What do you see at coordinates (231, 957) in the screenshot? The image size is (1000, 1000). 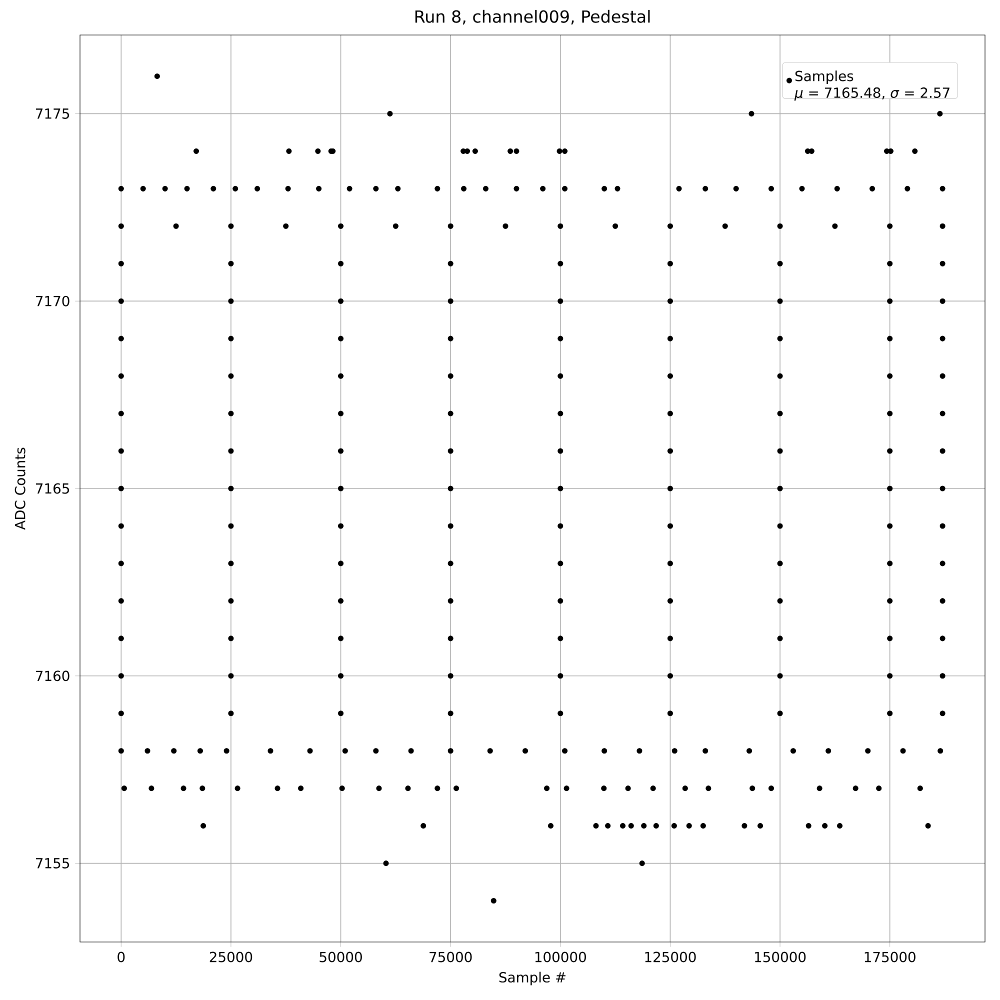 I see `x-tick-label: 25000` at bounding box center [231, 957].